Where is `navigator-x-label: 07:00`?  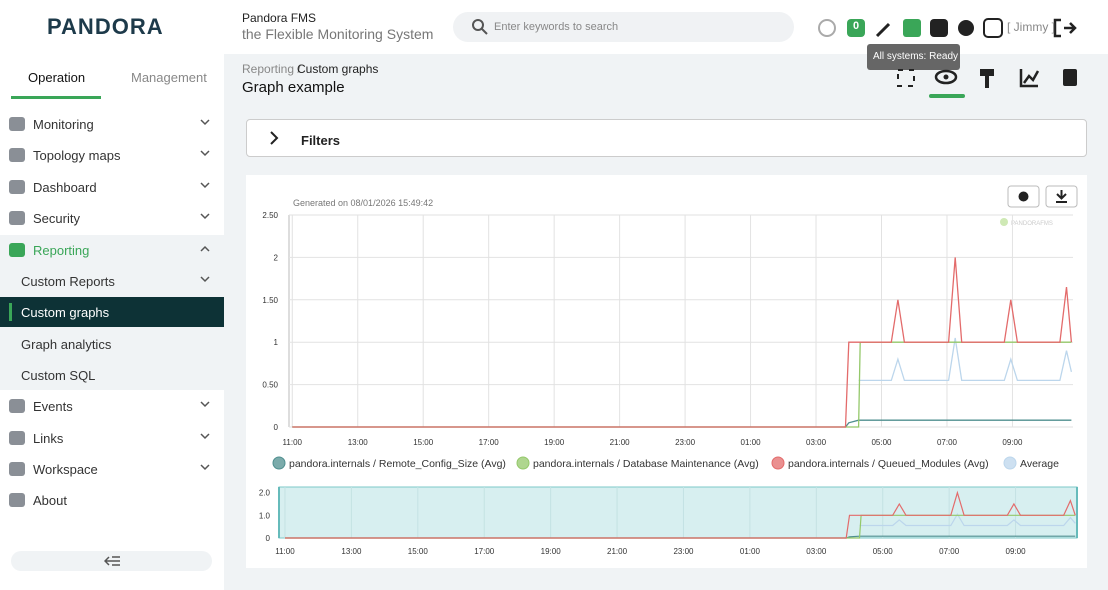
navigator-x-label: 07:00 is located at coordinates (949, 551).